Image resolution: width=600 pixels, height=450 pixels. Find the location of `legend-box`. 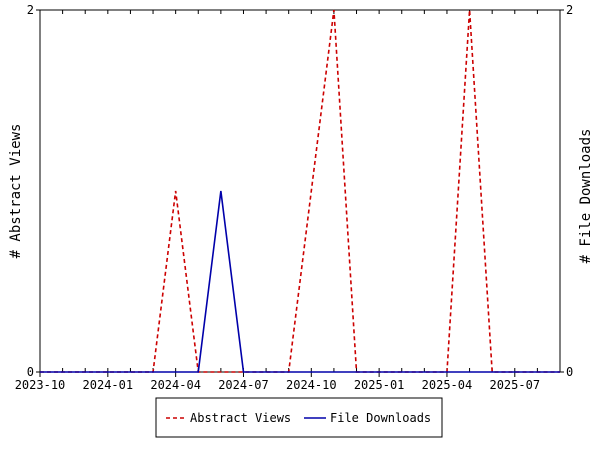

legend-box is located at coordinates (299, 417).